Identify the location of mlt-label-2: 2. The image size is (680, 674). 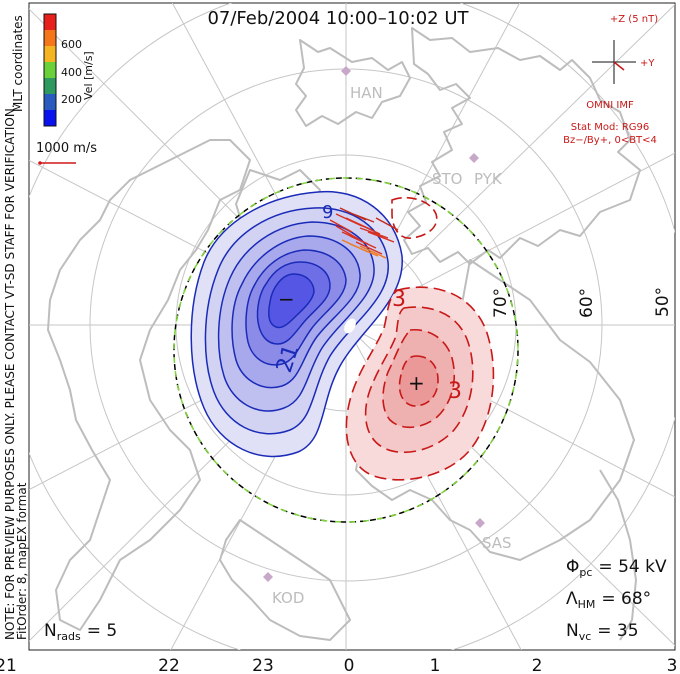
(537, 665).